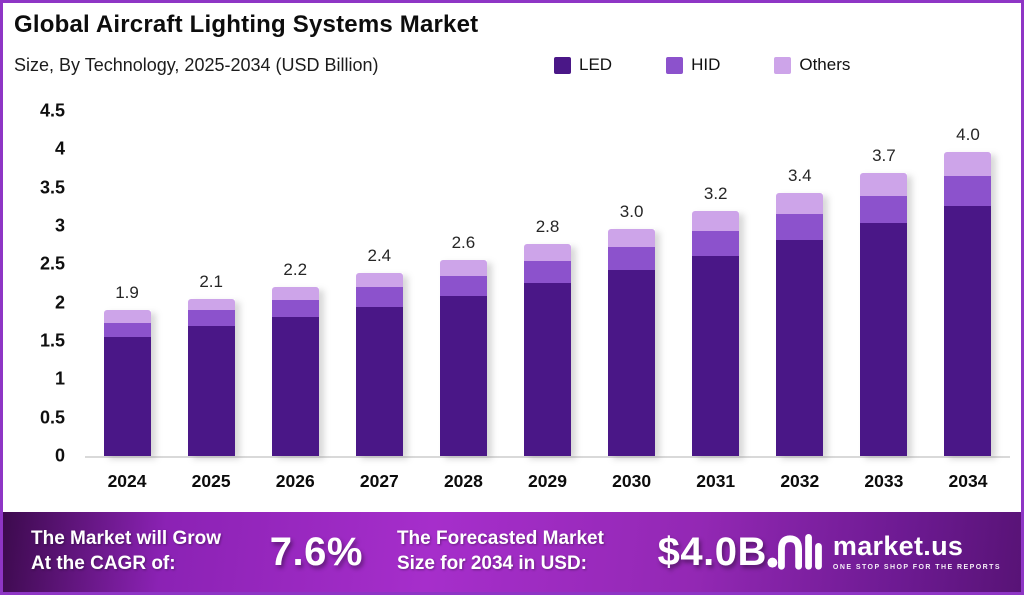 This screenshot has width=1024, height=595. I want to click on bar-stack: 2.4, so click(379, 351).